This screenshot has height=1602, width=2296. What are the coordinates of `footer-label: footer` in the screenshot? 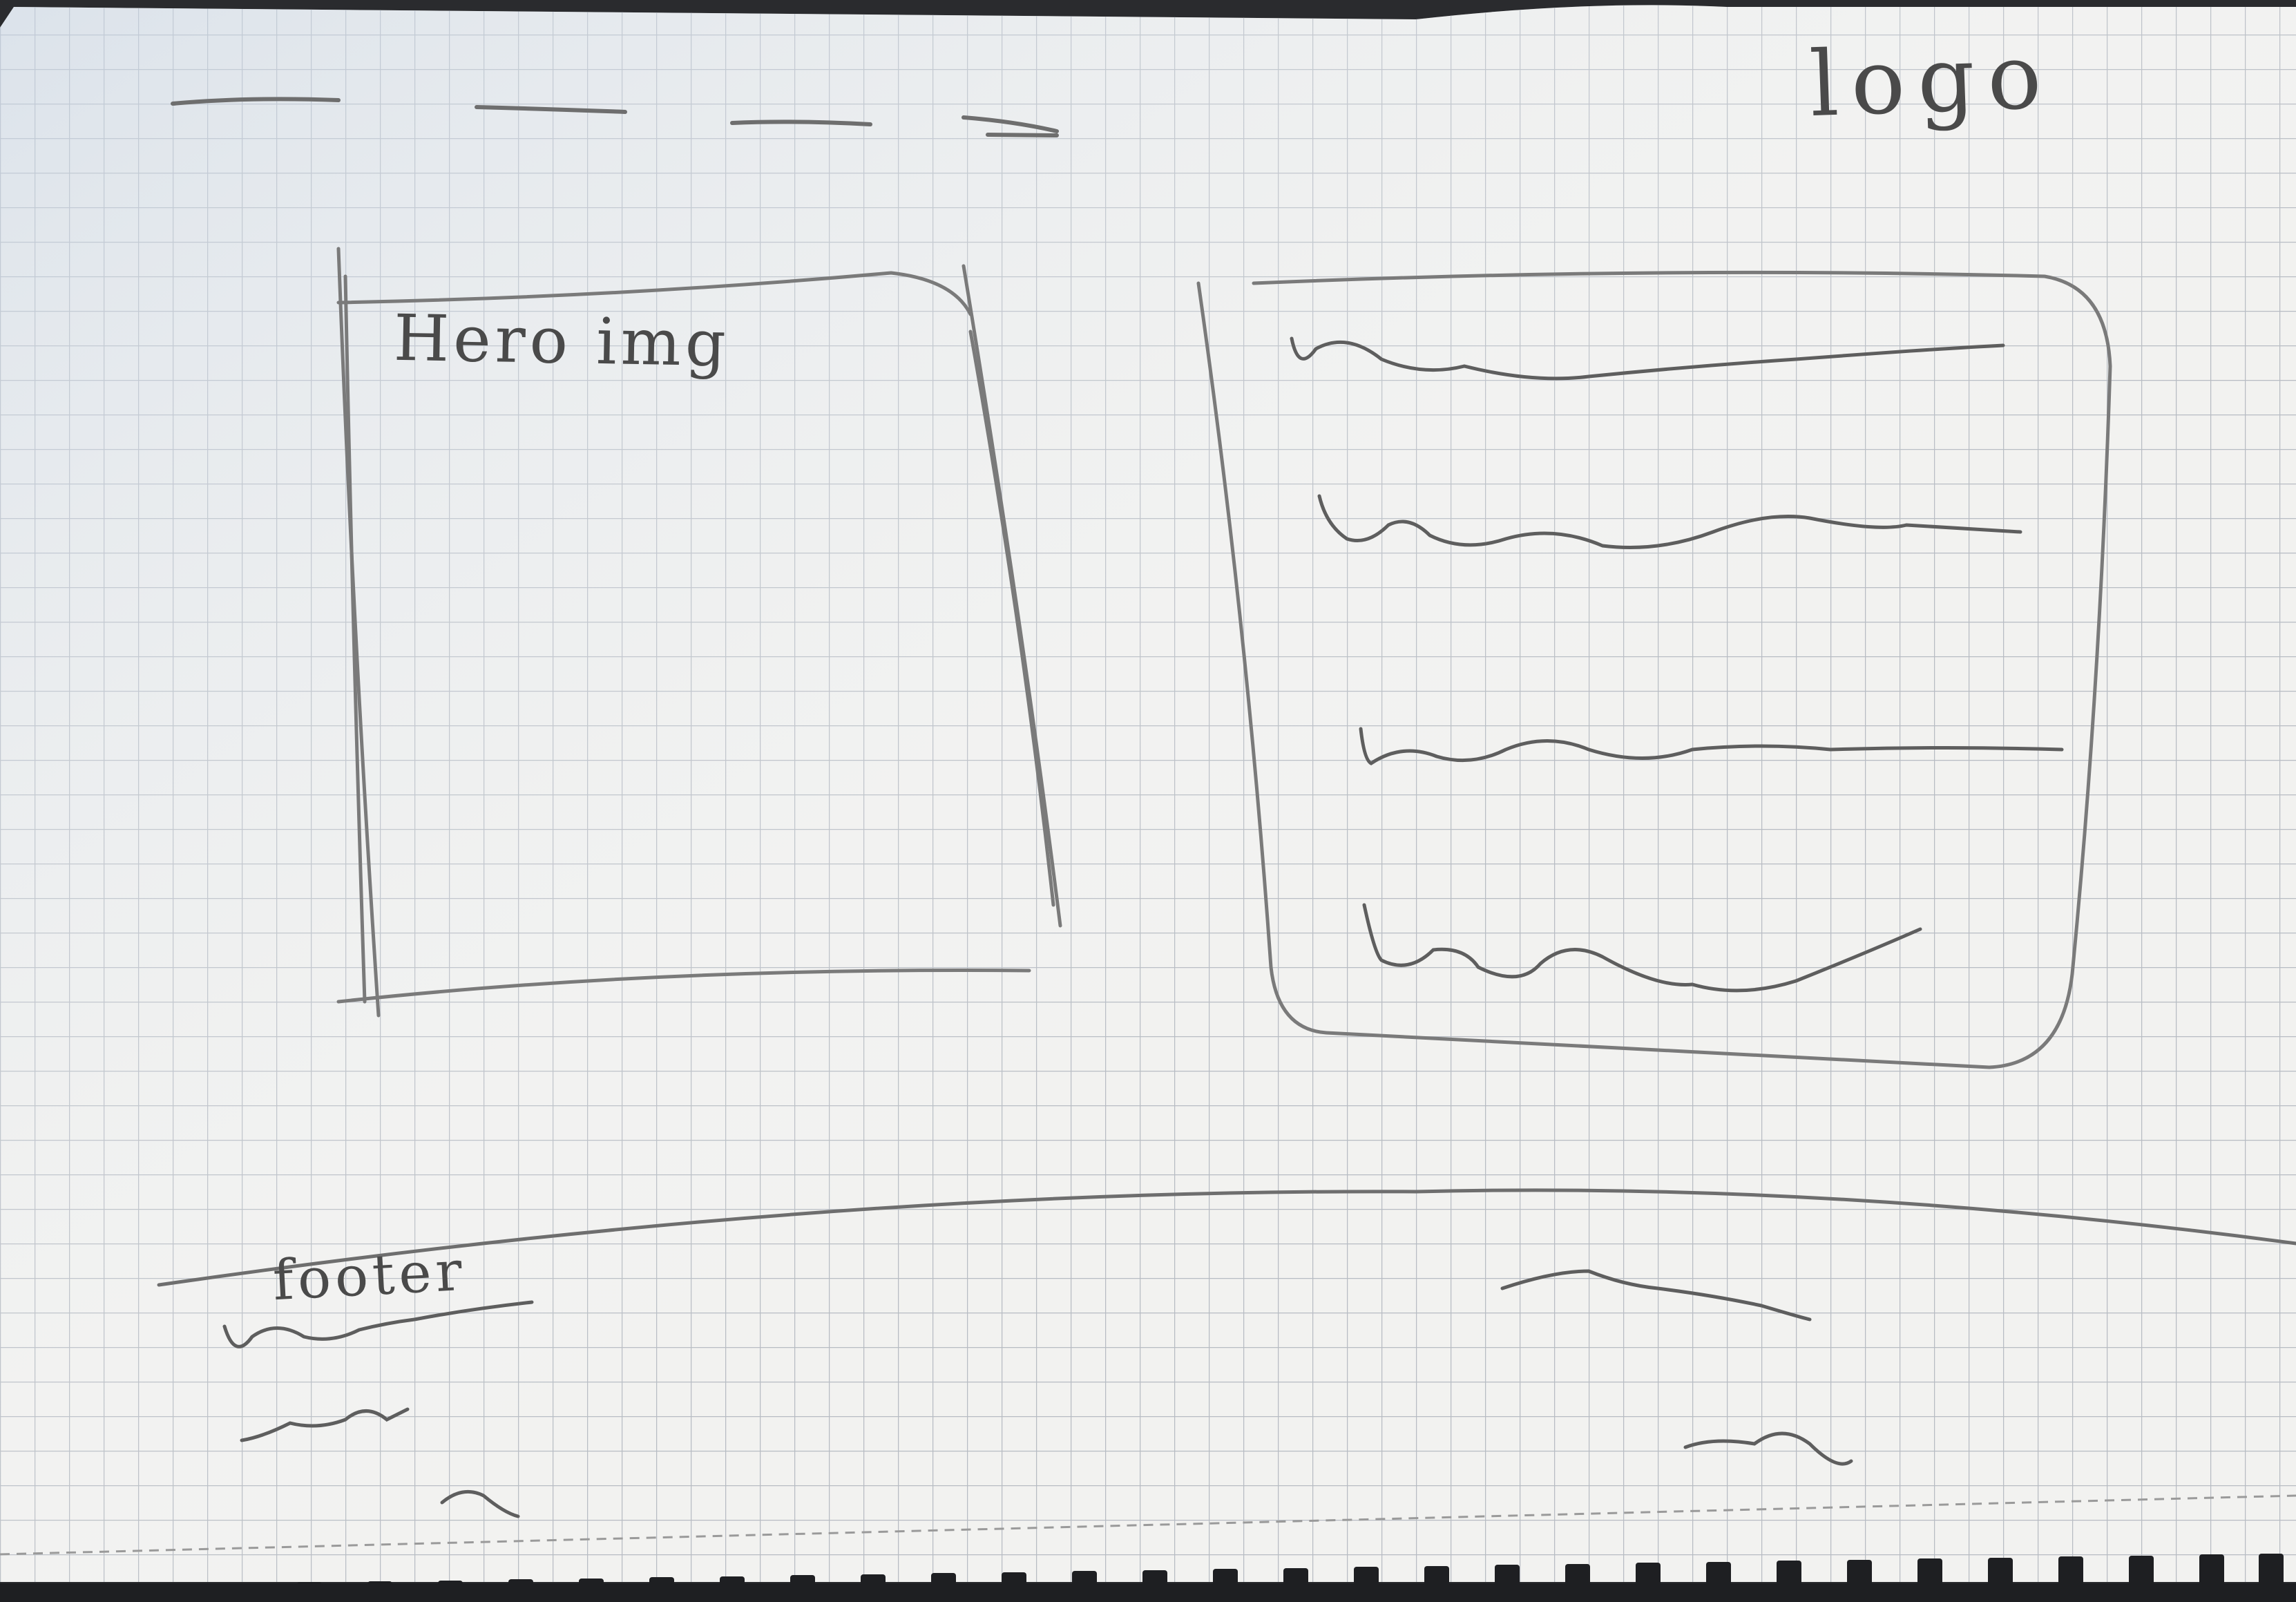 It's located at (369, 1276).